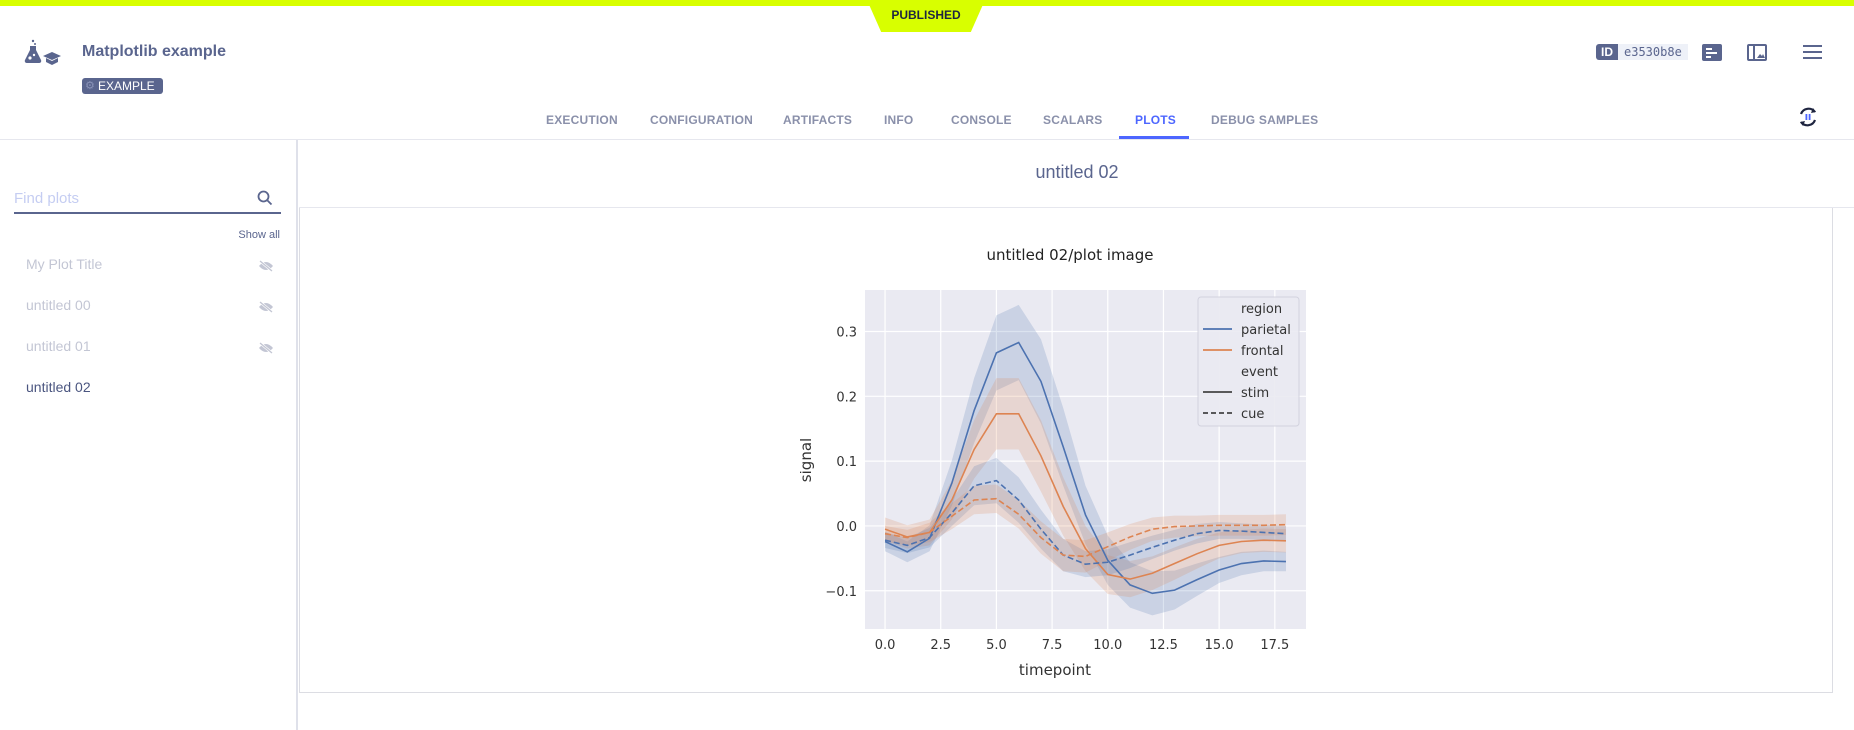  Describe the element at coordinates (126, 86) in the screenshot. I see `badge-label: EXAMPLE` at that location.